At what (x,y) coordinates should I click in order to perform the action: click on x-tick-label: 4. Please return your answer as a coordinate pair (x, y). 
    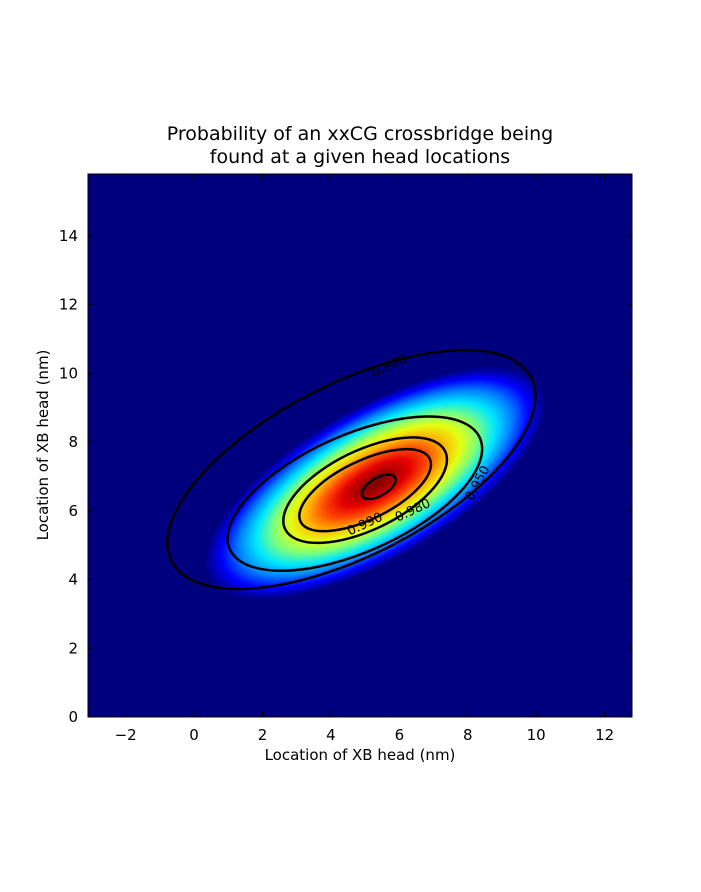
    Looking at the image, I should click on (331, 735).